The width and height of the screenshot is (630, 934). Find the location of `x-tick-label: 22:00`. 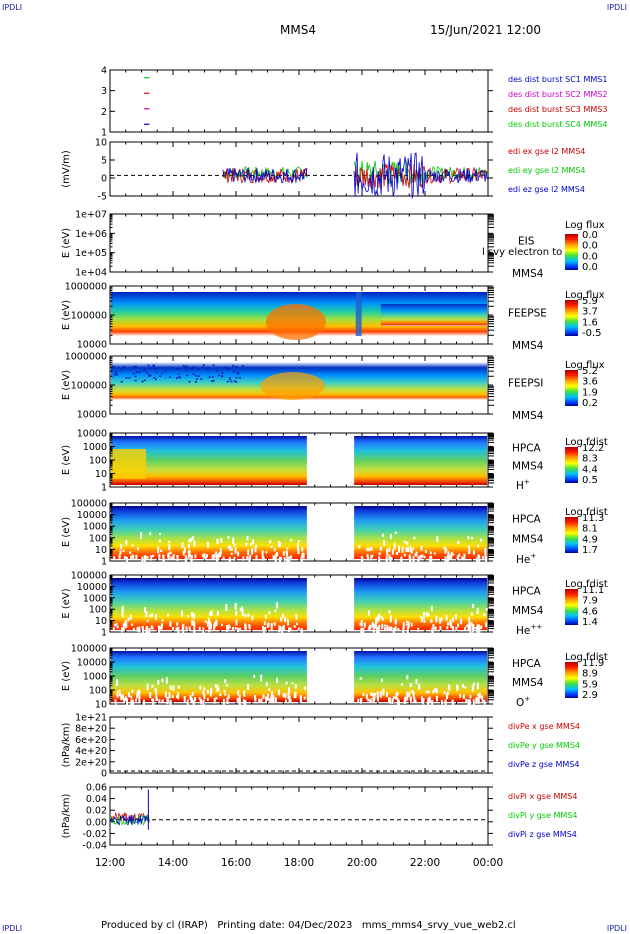

x-tick-label: 22:00 is located at coordinates (425, 863).